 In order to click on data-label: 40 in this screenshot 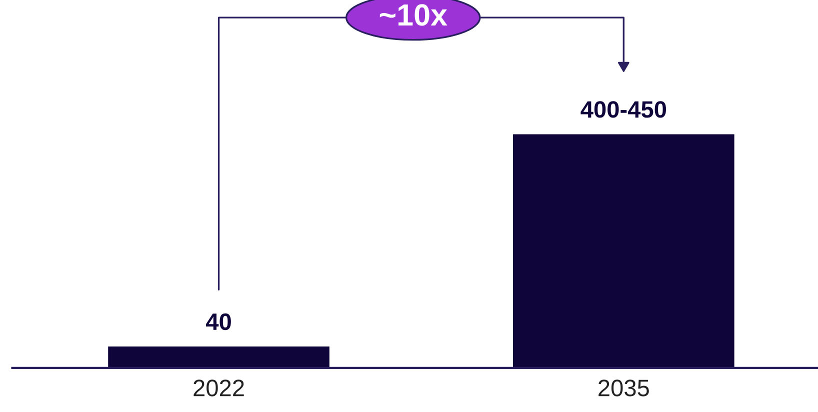, I will do `click(218, 321)`.